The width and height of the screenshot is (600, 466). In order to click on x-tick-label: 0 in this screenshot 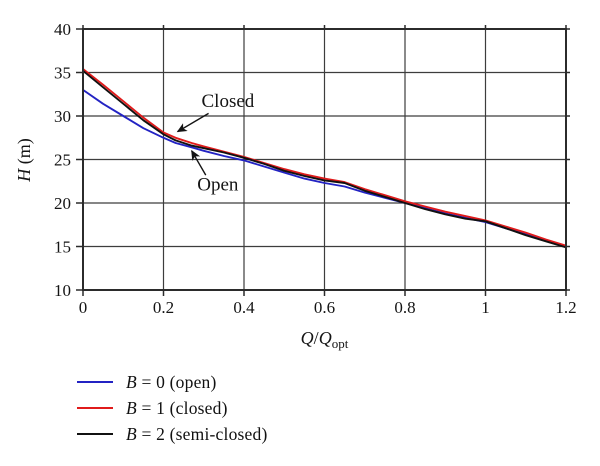, I will do `click(83, 307)`.